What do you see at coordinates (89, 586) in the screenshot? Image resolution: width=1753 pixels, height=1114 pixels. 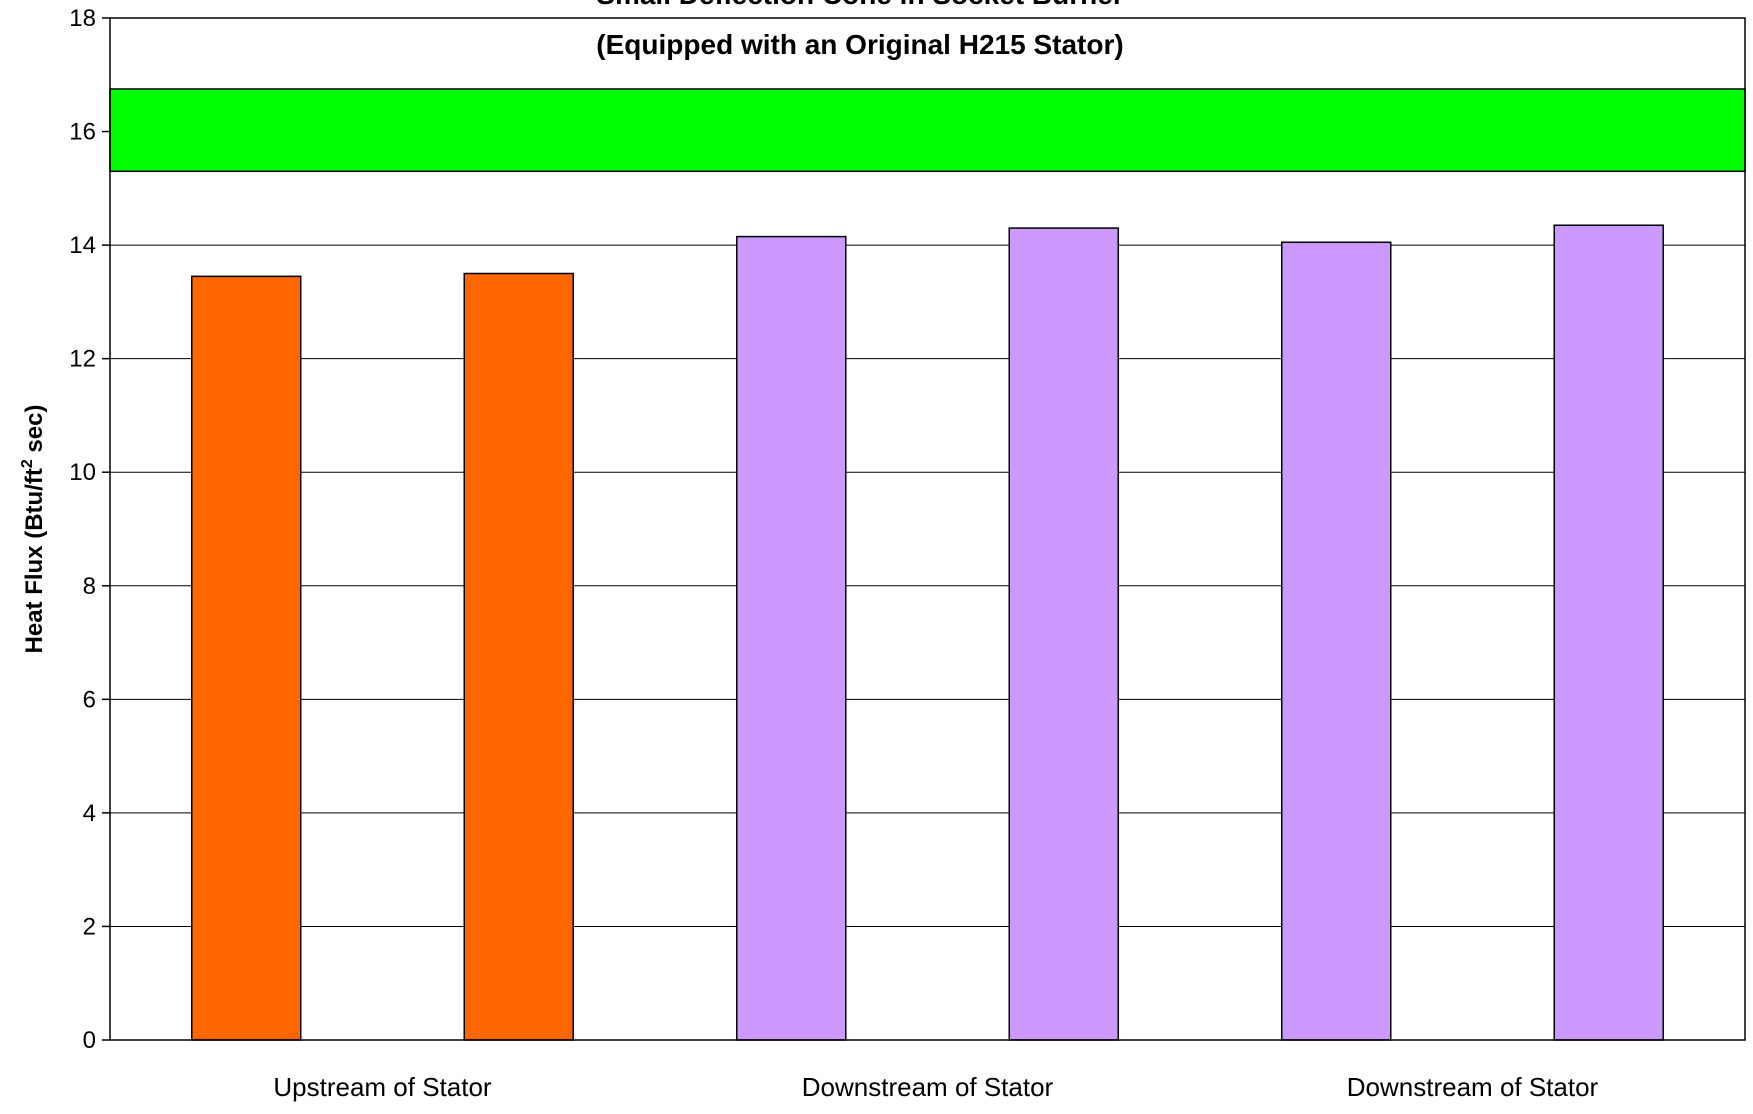 I see `y-tick-label: 8` at bounding box center [89, 586].